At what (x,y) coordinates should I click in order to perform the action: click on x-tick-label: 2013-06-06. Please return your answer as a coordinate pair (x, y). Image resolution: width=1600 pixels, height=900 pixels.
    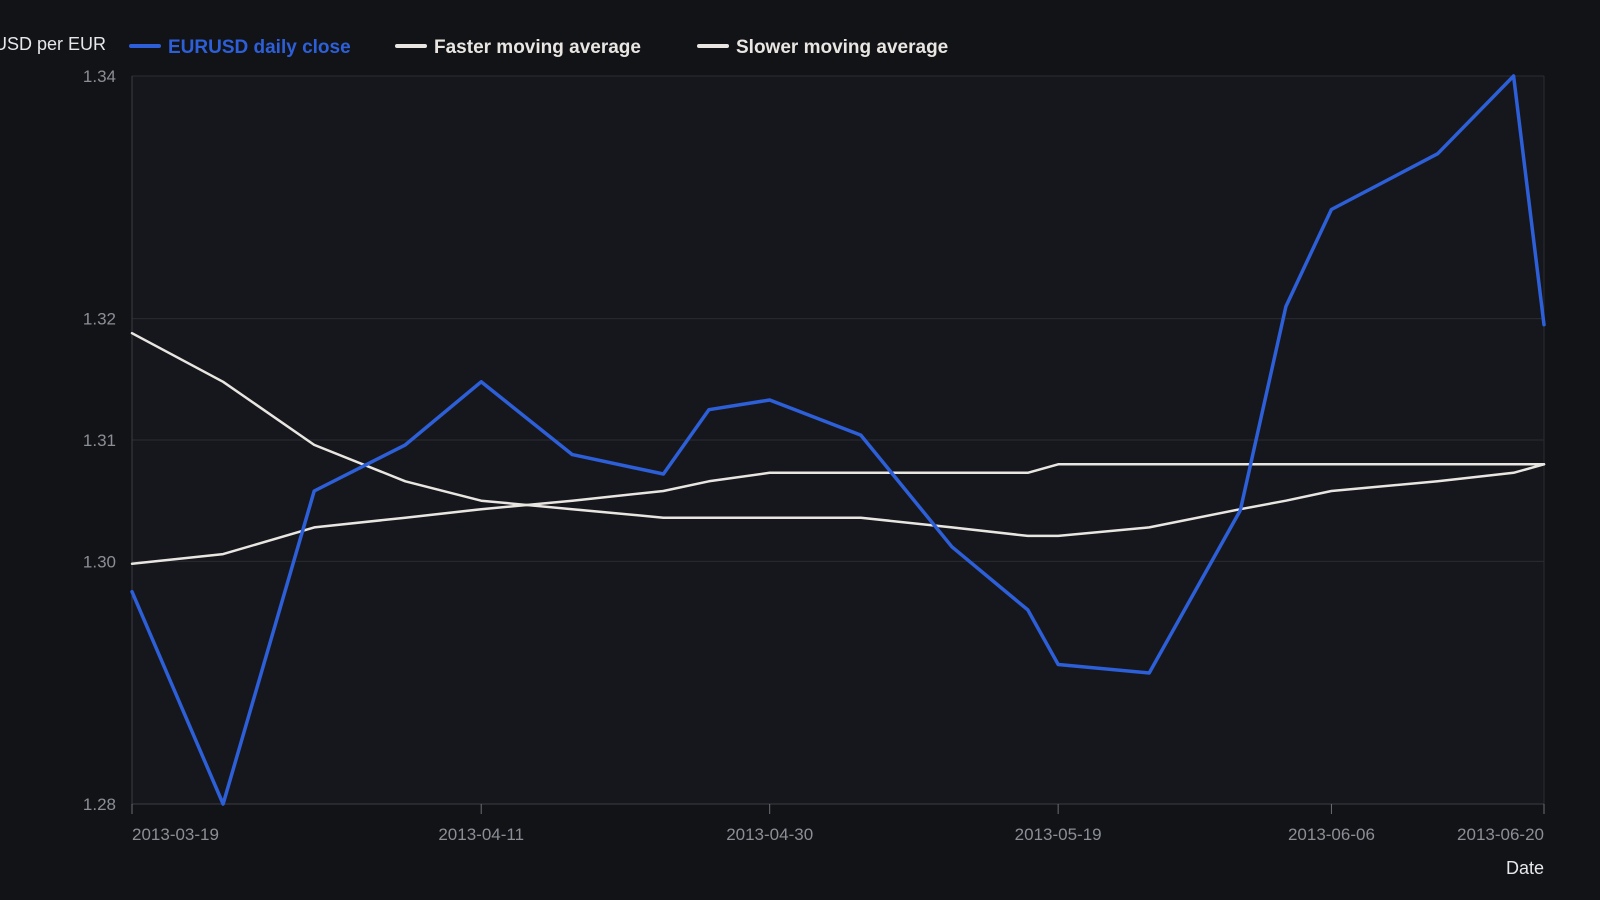
    Looking at the image, I should click on (1331, 834).